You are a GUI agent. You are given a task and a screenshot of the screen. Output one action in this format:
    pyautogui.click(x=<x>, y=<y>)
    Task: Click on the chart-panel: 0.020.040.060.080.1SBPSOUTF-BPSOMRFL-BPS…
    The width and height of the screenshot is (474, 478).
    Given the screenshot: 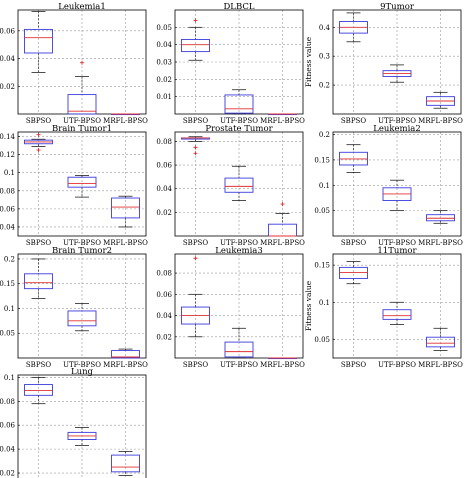 What is the action you would take?
    pyautogui.click(x=73, y=422)
    